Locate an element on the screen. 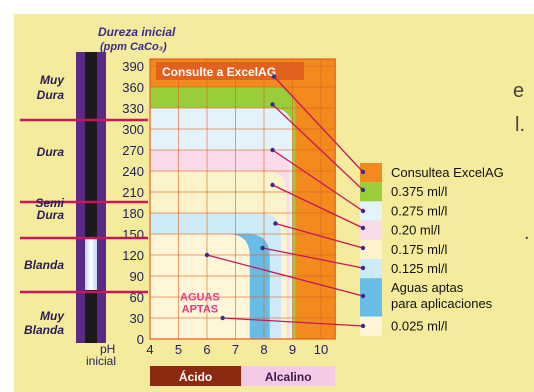 The height and width of the screenshot is (392, 534). x-tick-label: 4 is located at coordinates (149, 349).